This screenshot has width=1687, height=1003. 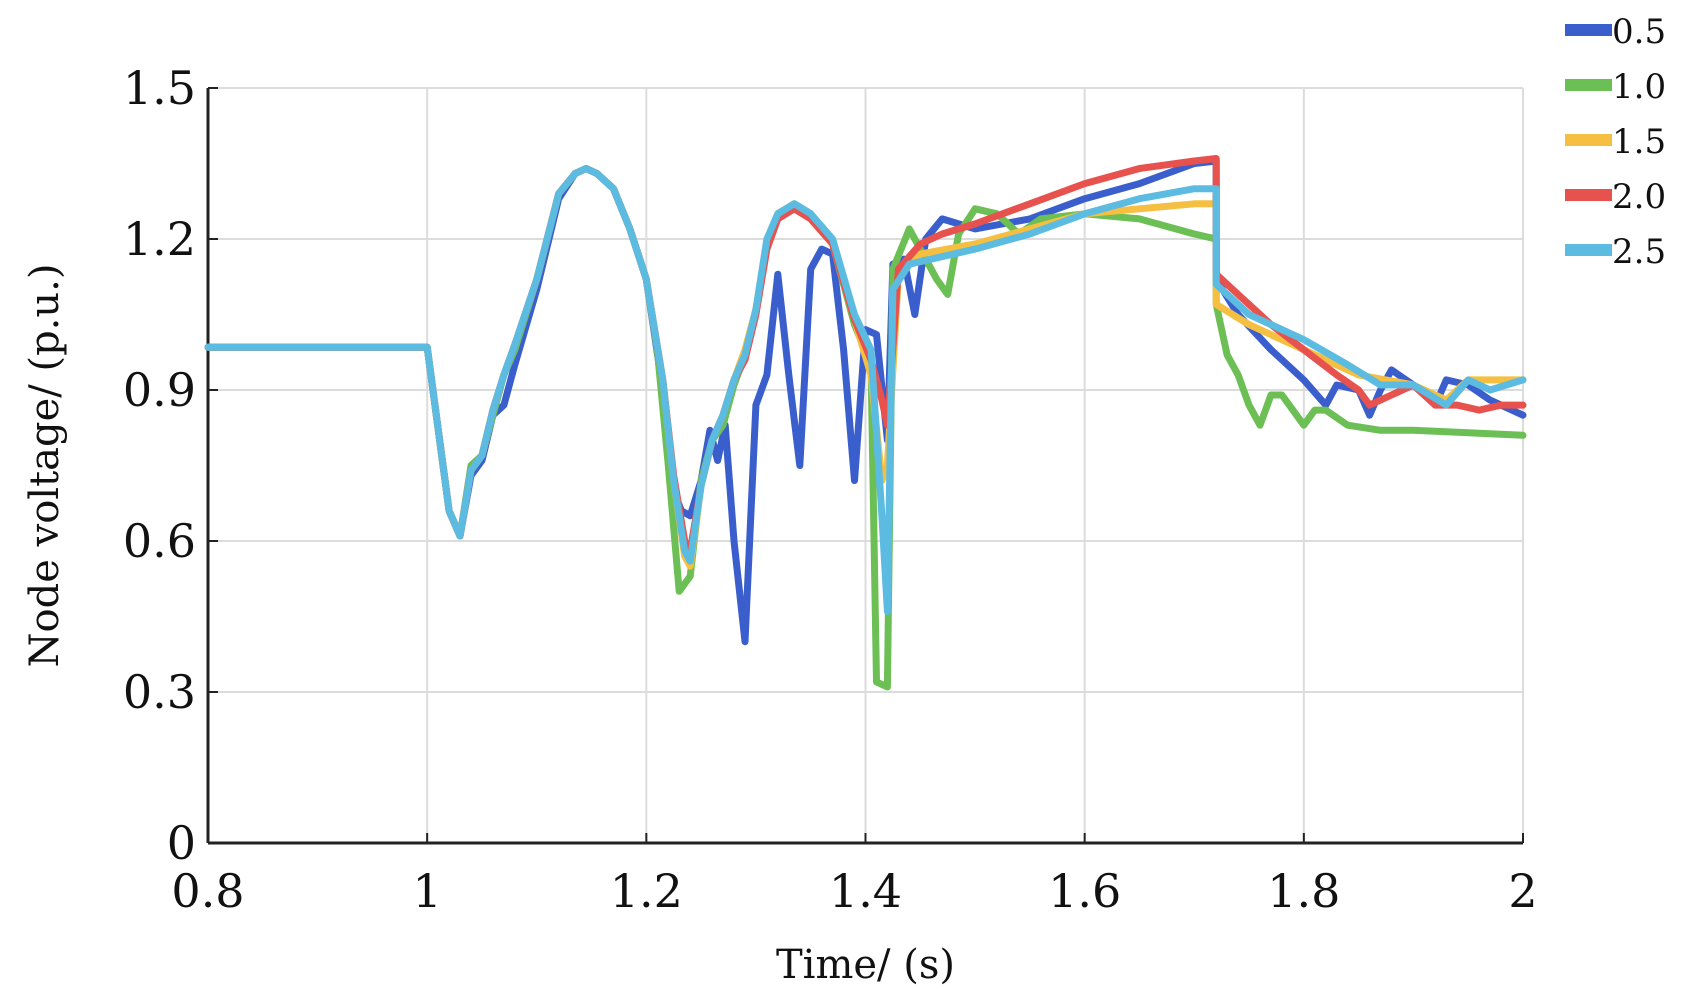 I want to click on x-tick-label: 1.4, so click(x=865, y=891).